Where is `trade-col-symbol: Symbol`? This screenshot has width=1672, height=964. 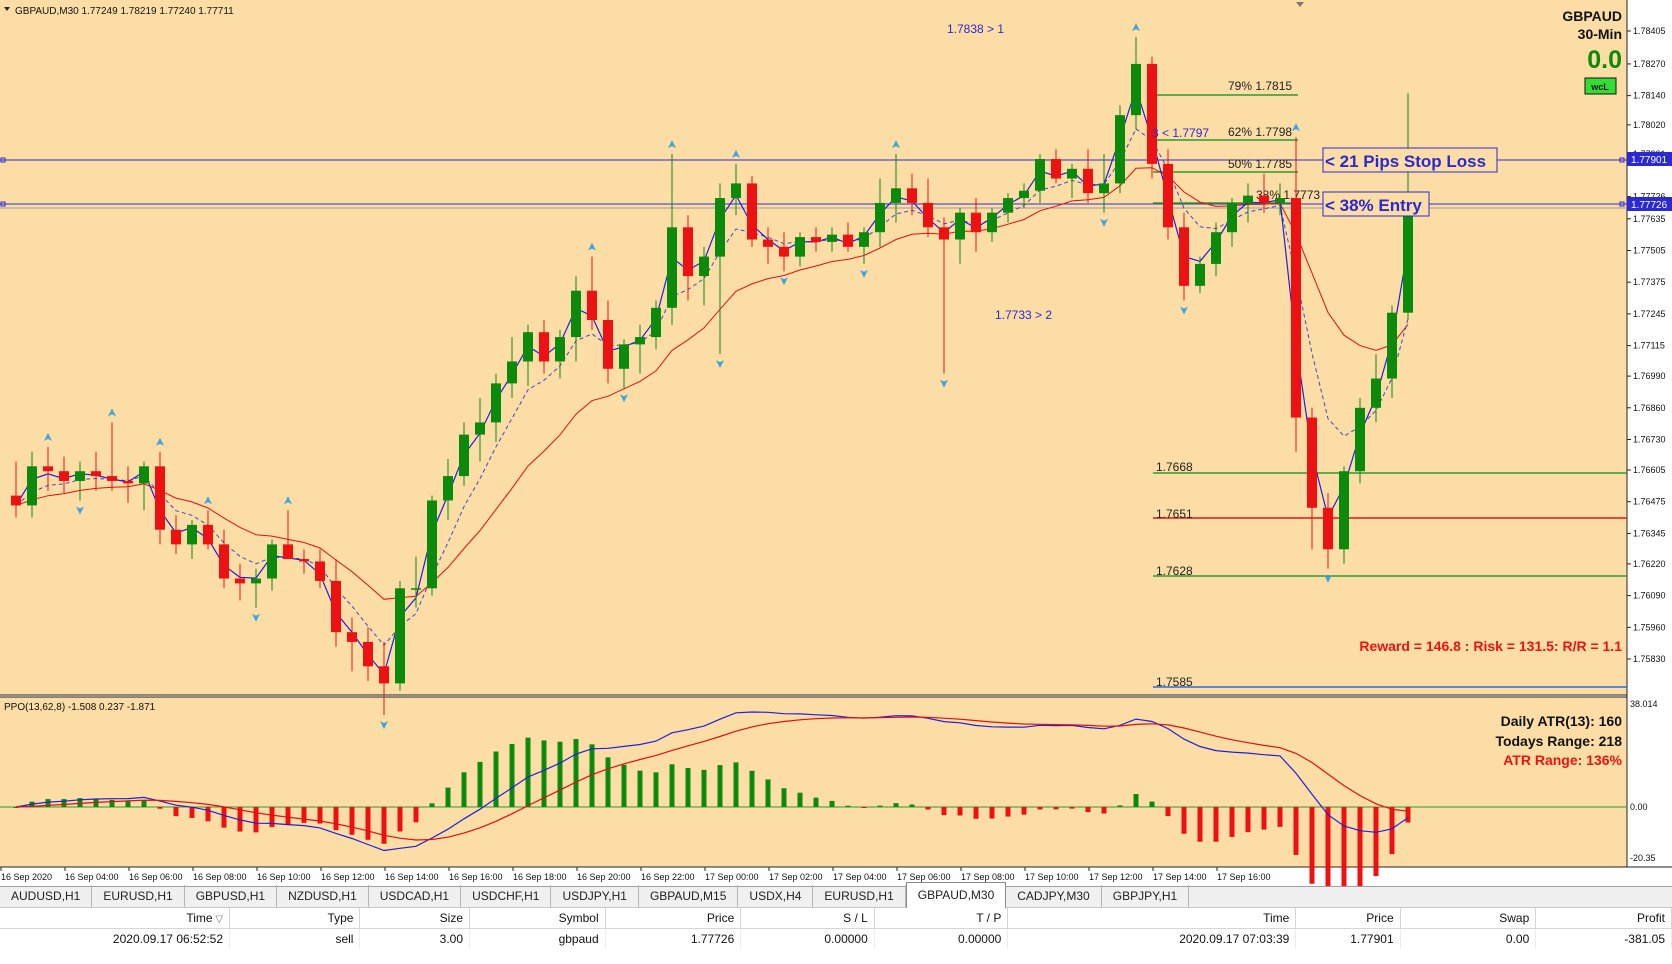
trade-col-symbol: Symbol is located at coordinates (537, 918).